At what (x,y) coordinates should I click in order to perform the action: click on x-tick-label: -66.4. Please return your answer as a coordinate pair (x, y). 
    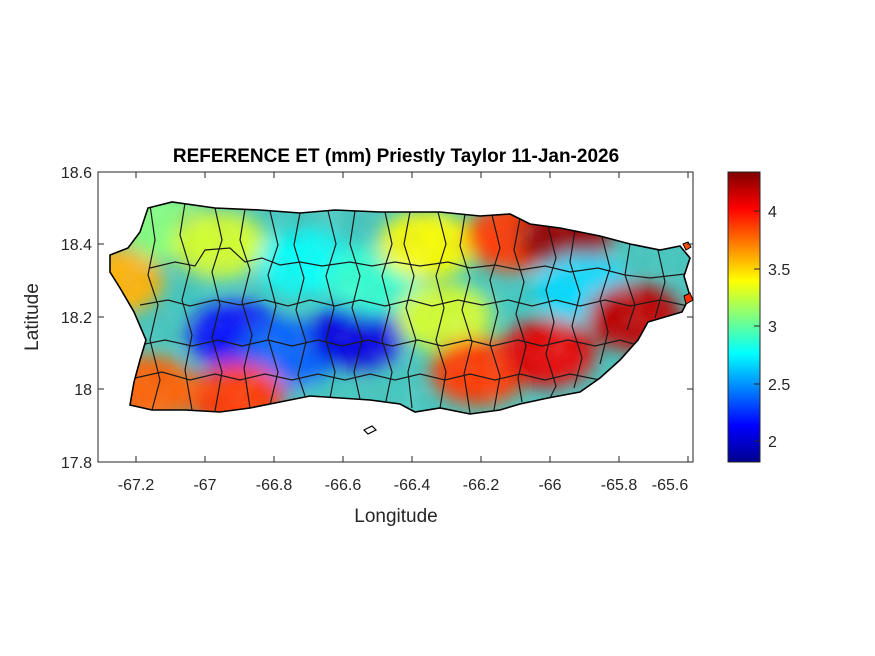
    Looking at the image, I should click on (412, 485).